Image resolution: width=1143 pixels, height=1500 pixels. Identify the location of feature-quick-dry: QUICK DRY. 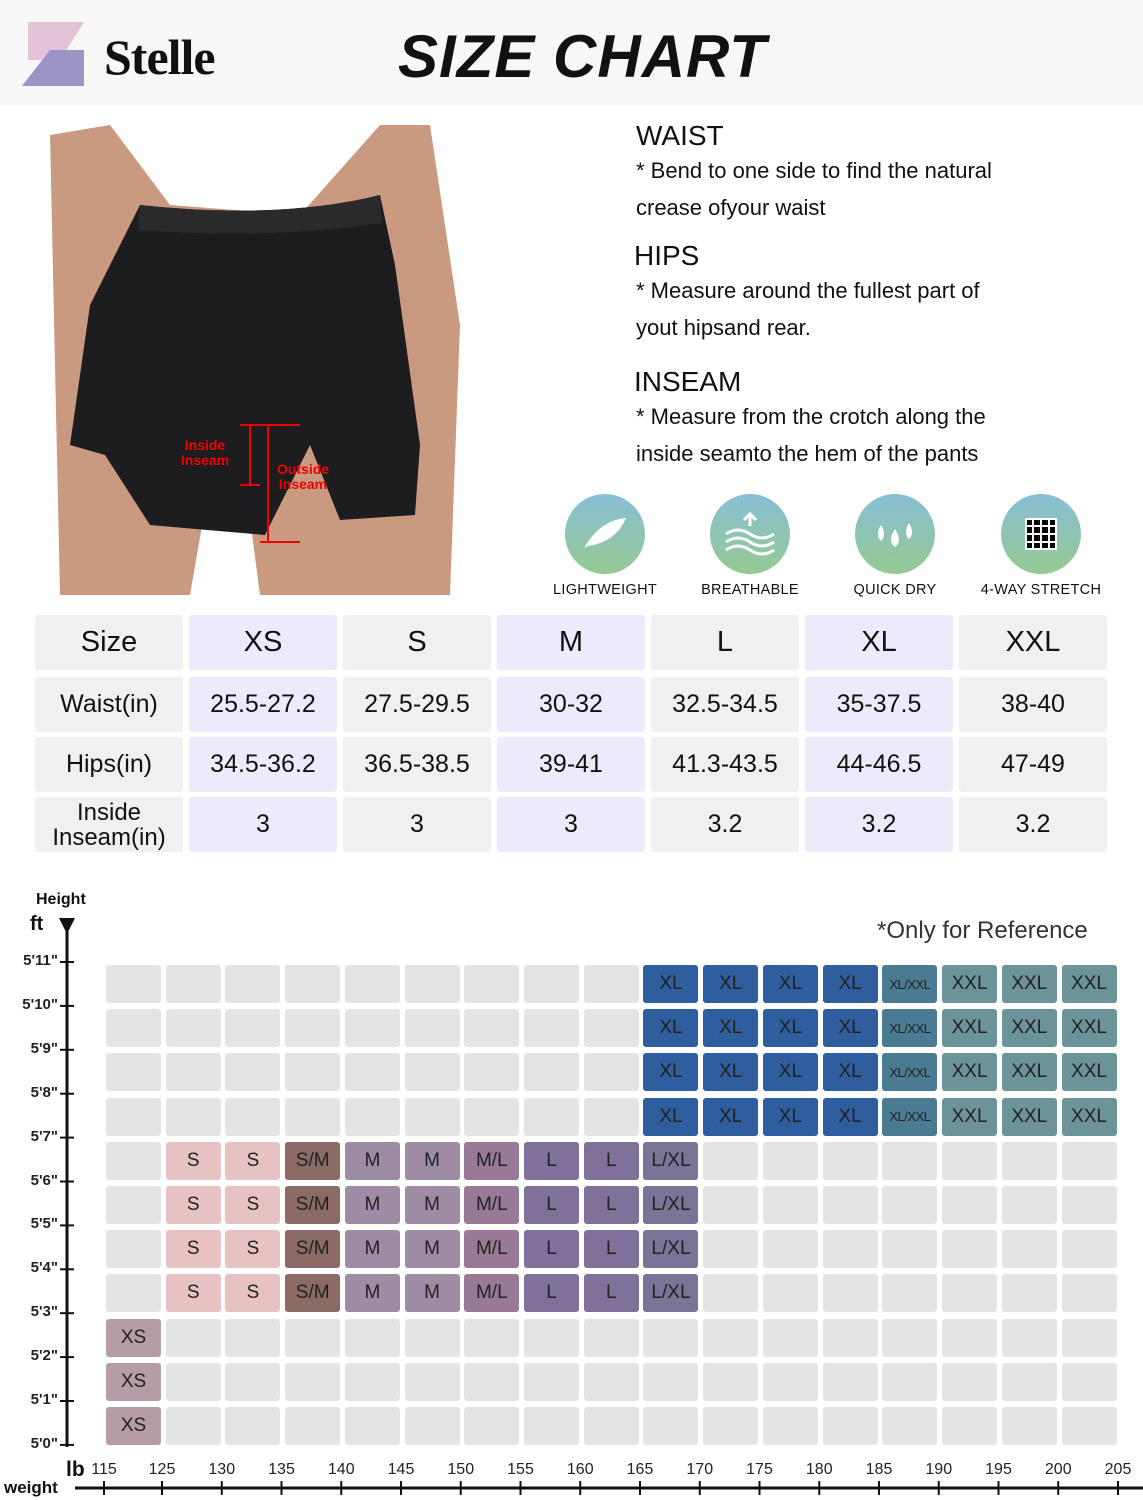
(895, 546).